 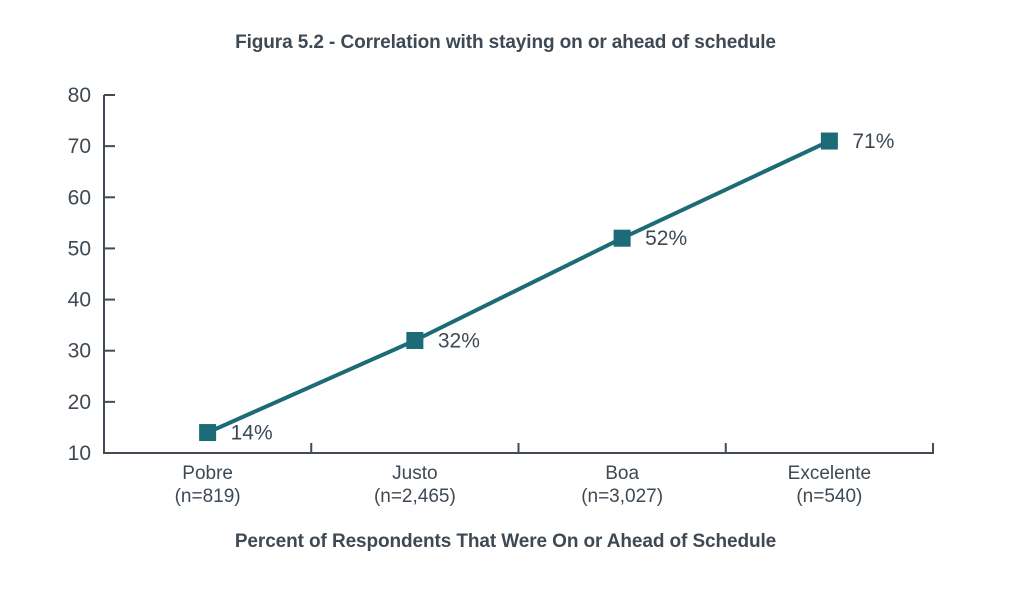 What do you see at coordinates (415, 496) in the screenshot?
I see `x-category-sublabel: (n=2,465)` at bounding box center [415, 496].